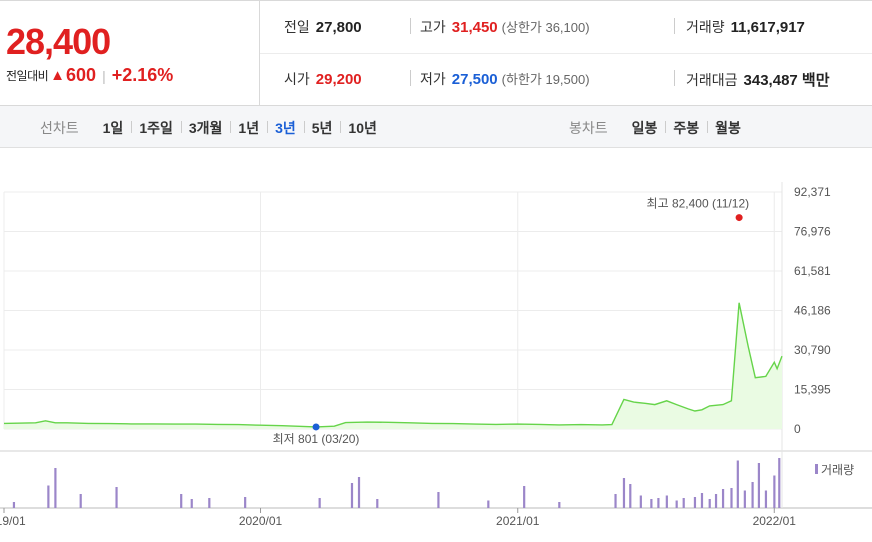  Describe the element at coordinates (812, 232) in the screenshot. I see `y-tick-label: 76,976` at that location.